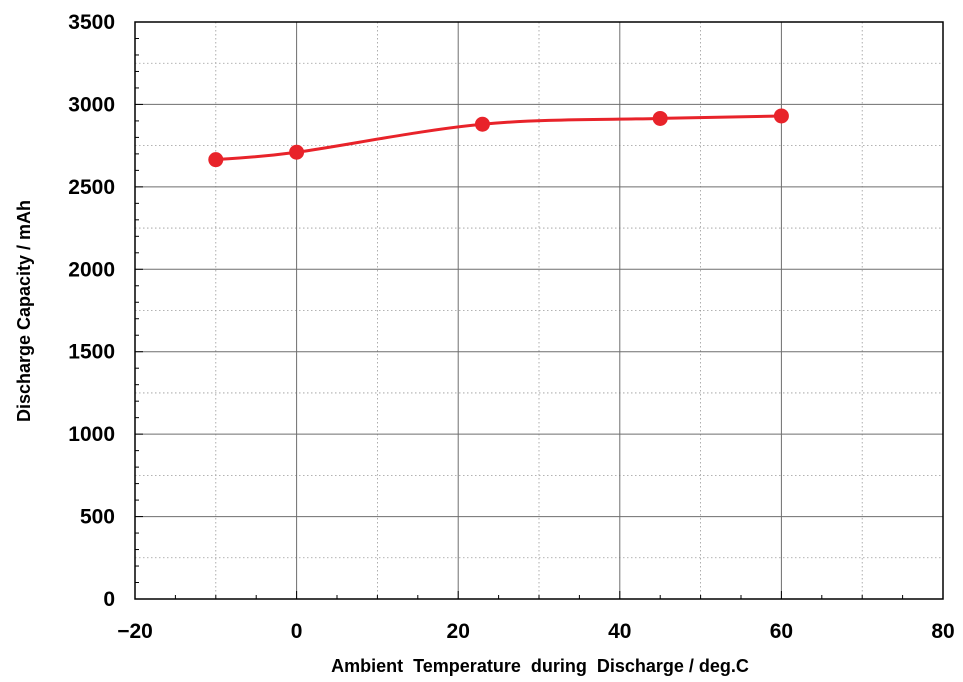  I want to click on x-tick-label: 40, so click(619, 631).